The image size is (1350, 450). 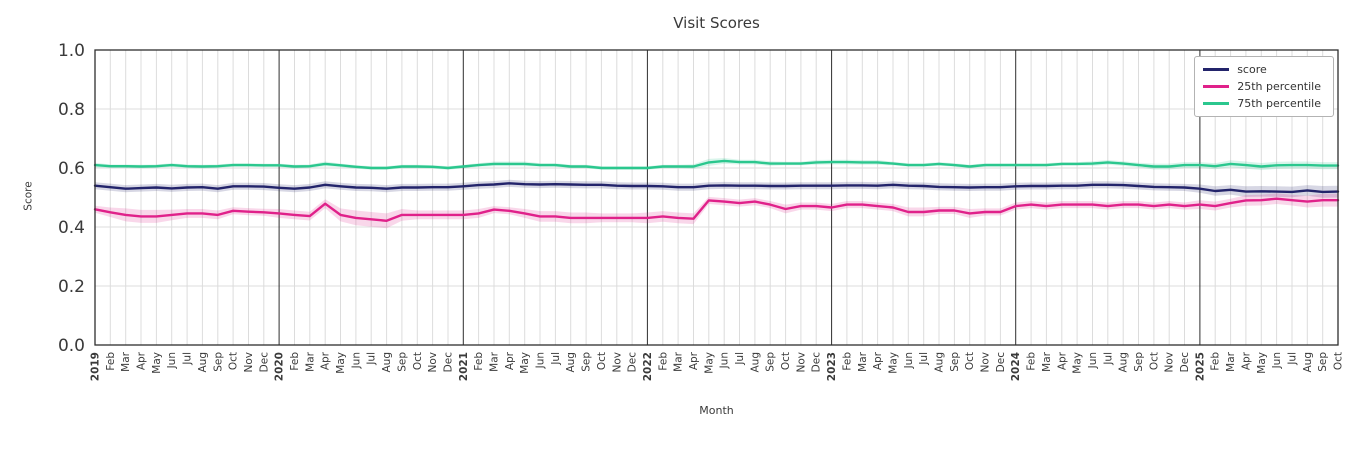 What do you see at coordinates (71, 51) in the screenshot?
I see `y-tick-label: 1.0` at bounding box center [71, 51].